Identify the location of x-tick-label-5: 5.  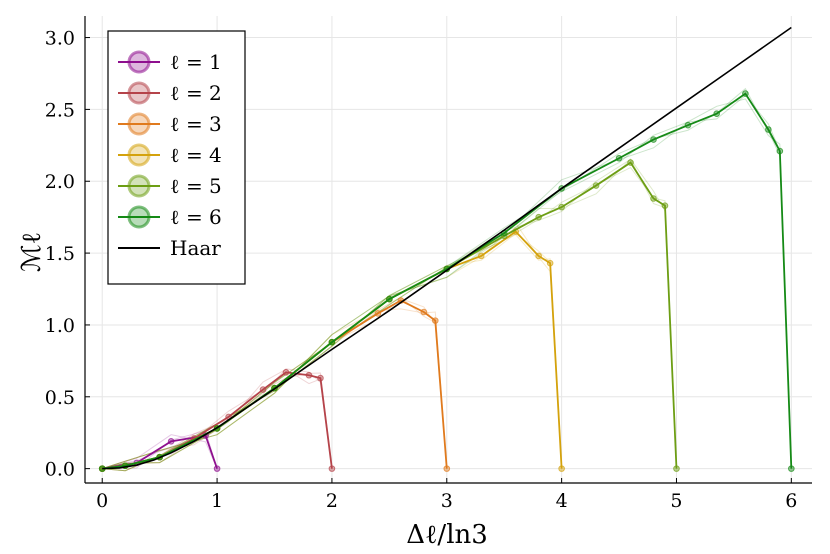
(676, 501).